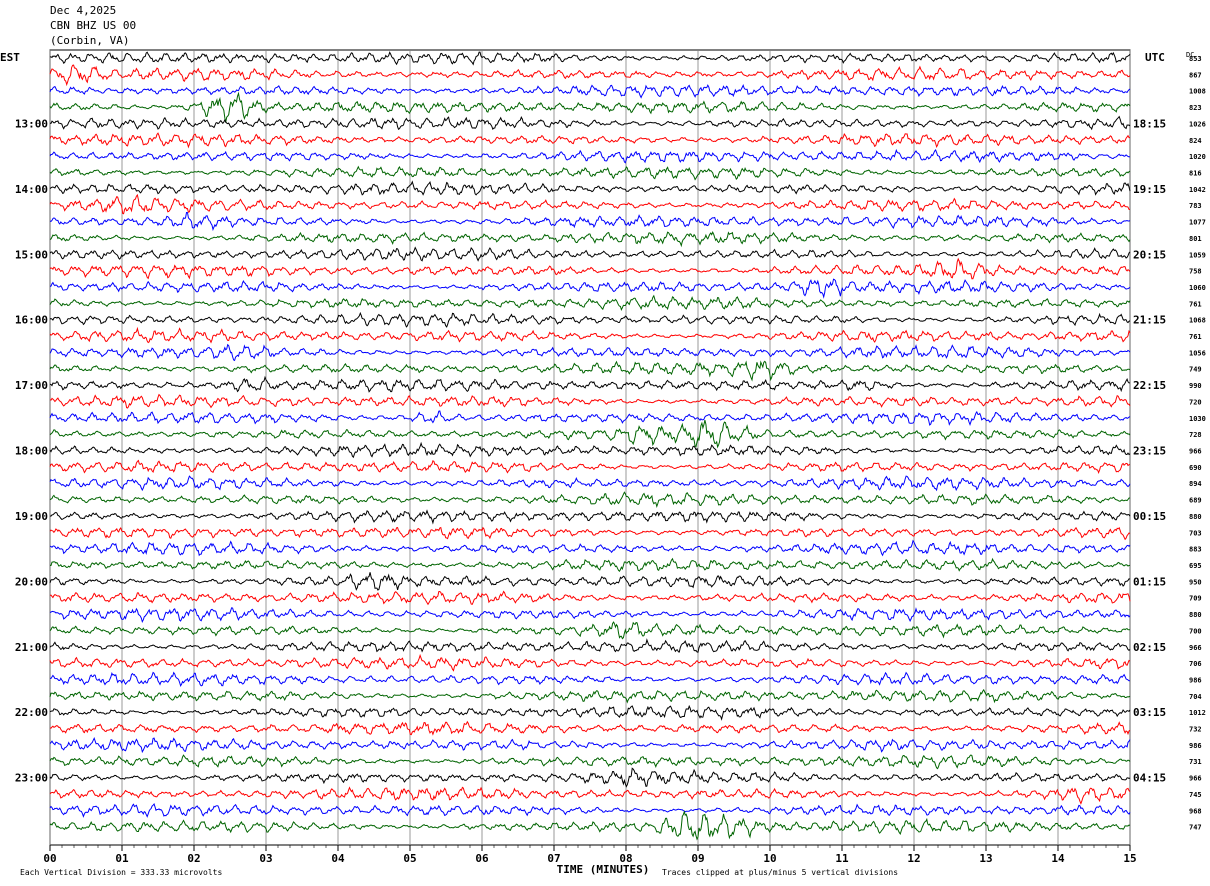  What do you see at coordinates (31, 189) in the screenshot?
I see `left-hour-label: 14:00` at bounding box center [31, 189].